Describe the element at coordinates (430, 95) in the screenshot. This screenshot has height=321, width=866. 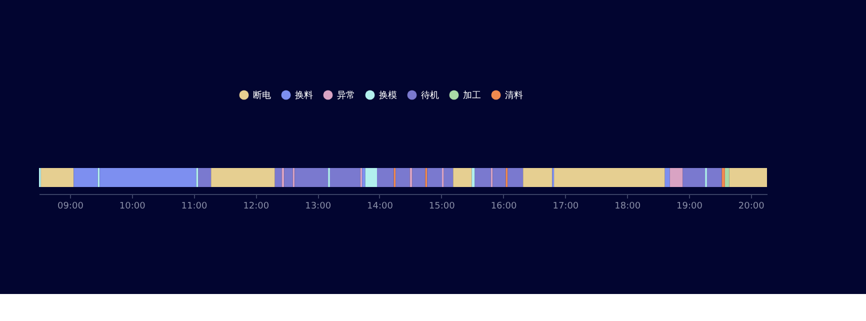
I see `legend-label: 待机` at that location.